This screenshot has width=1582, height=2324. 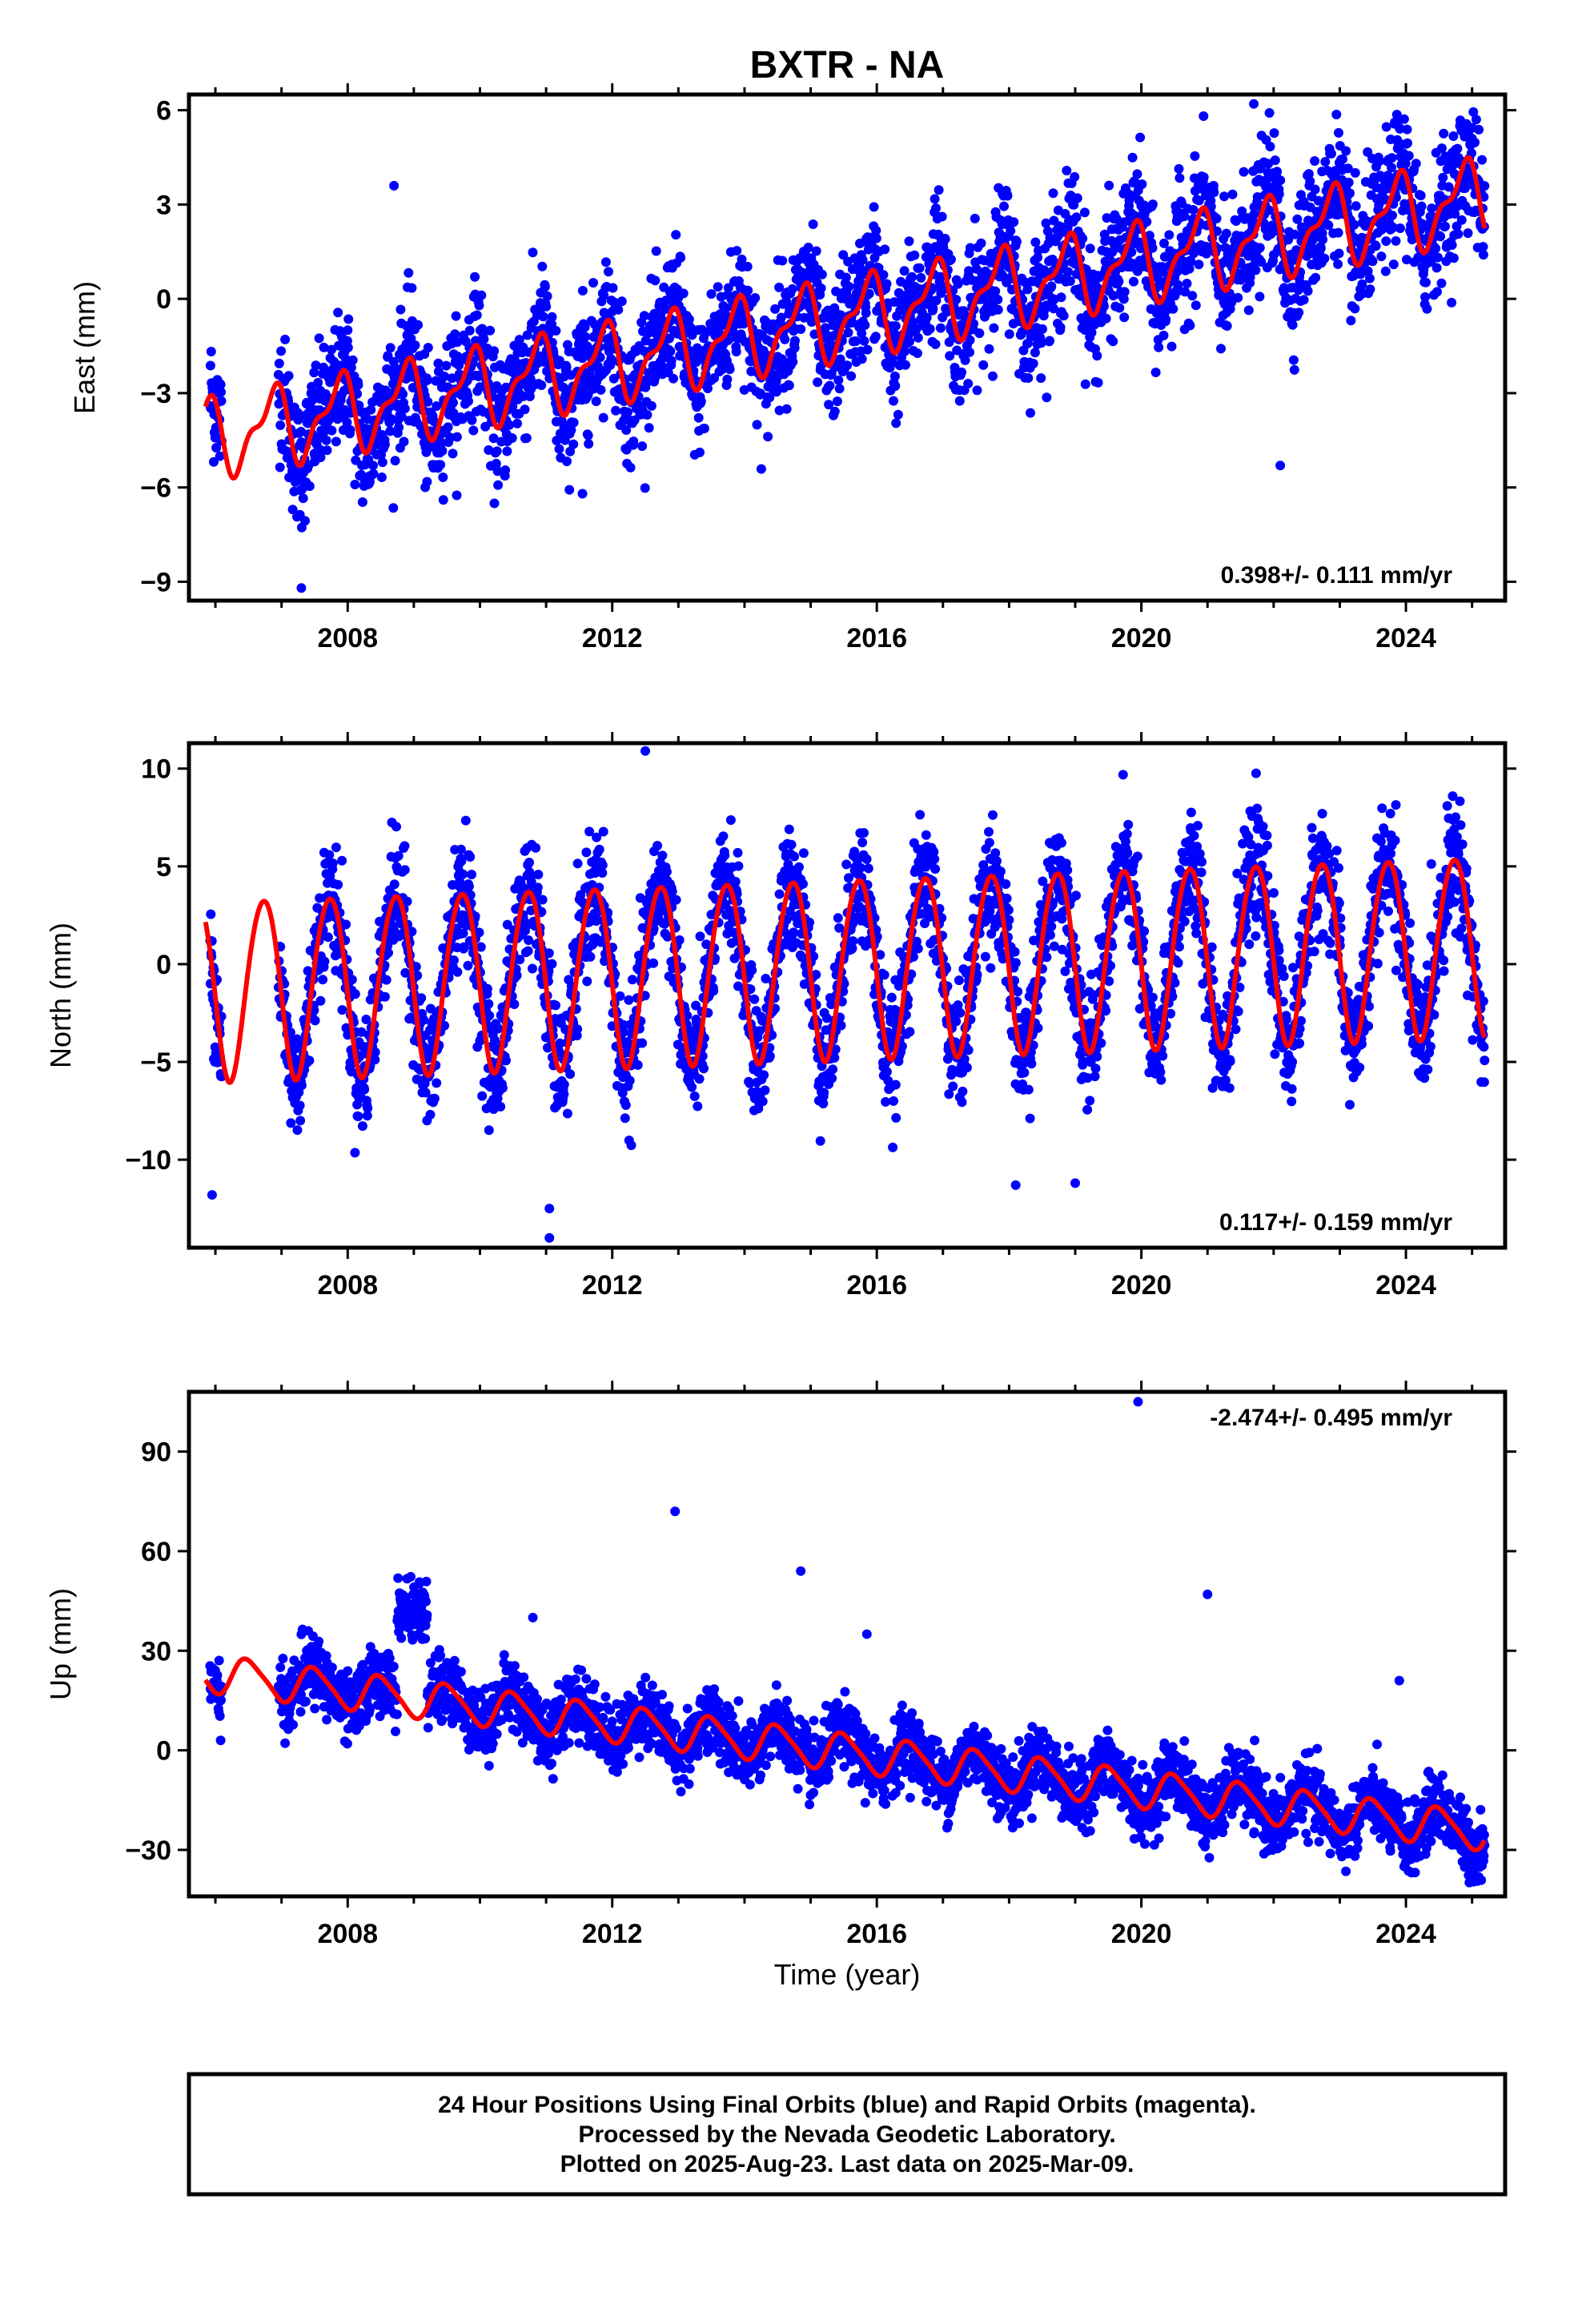 What do you see at coordinates (847, 65) in the screenshot?
I see `chart-title: BXTR - NA` at bounding box center [847, 65].